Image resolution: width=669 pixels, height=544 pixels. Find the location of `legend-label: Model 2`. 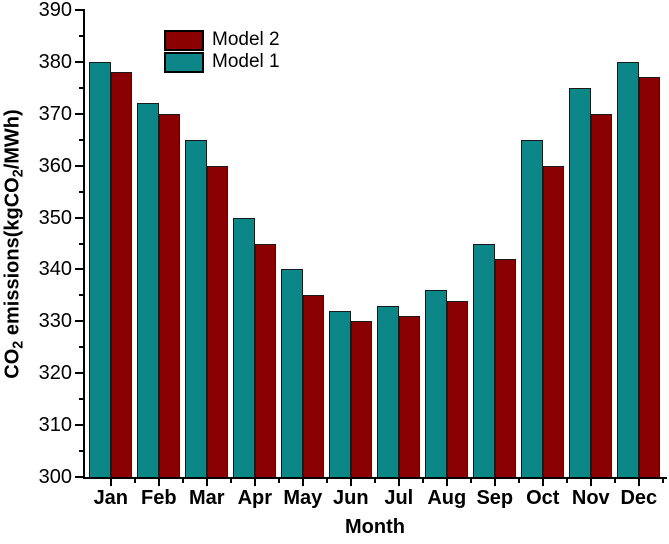

legend-label: Model 2 is located at coordinates (246, 39).